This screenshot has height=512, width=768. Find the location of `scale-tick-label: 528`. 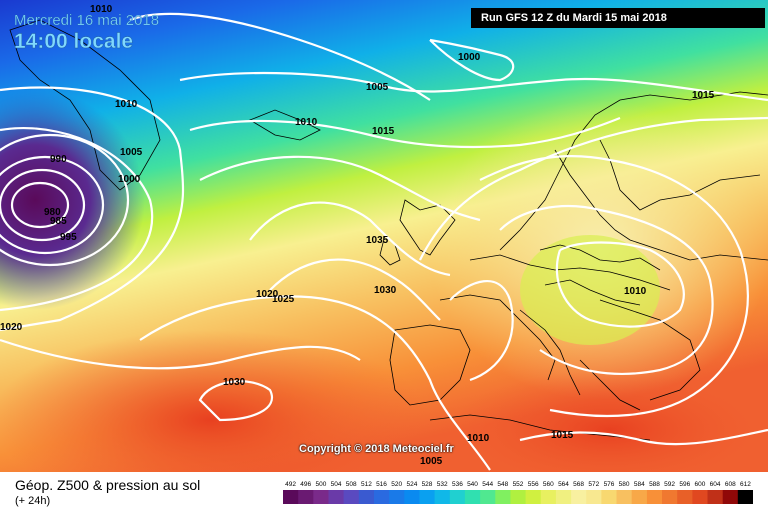

scale-tick-label: 528 is located at coordinates (427, 484).